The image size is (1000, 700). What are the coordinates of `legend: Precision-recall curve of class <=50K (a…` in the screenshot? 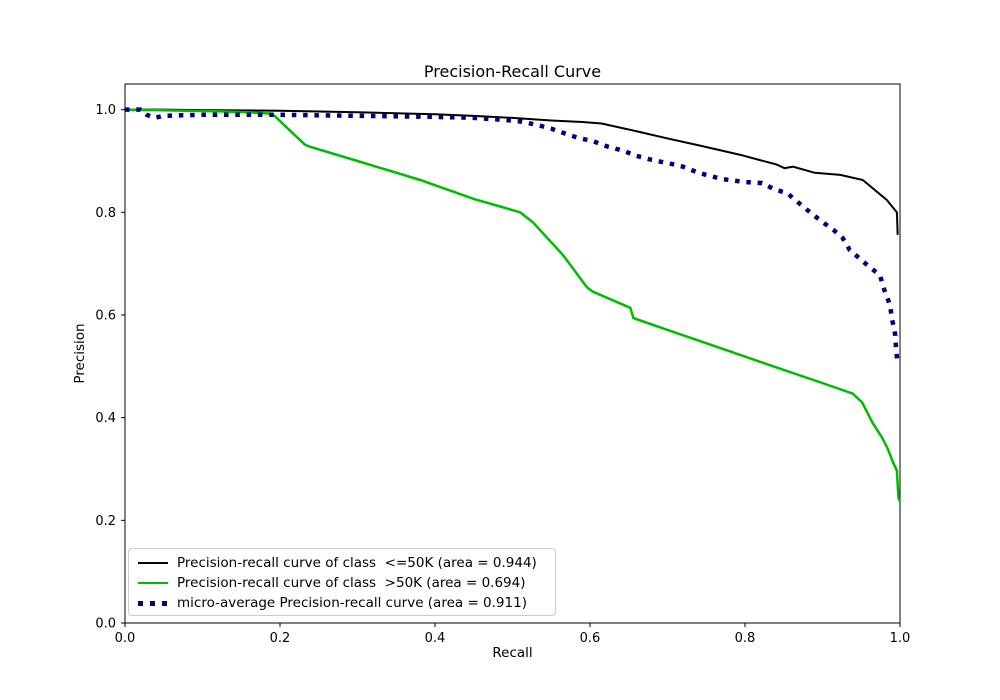 It's located at (342, 582).